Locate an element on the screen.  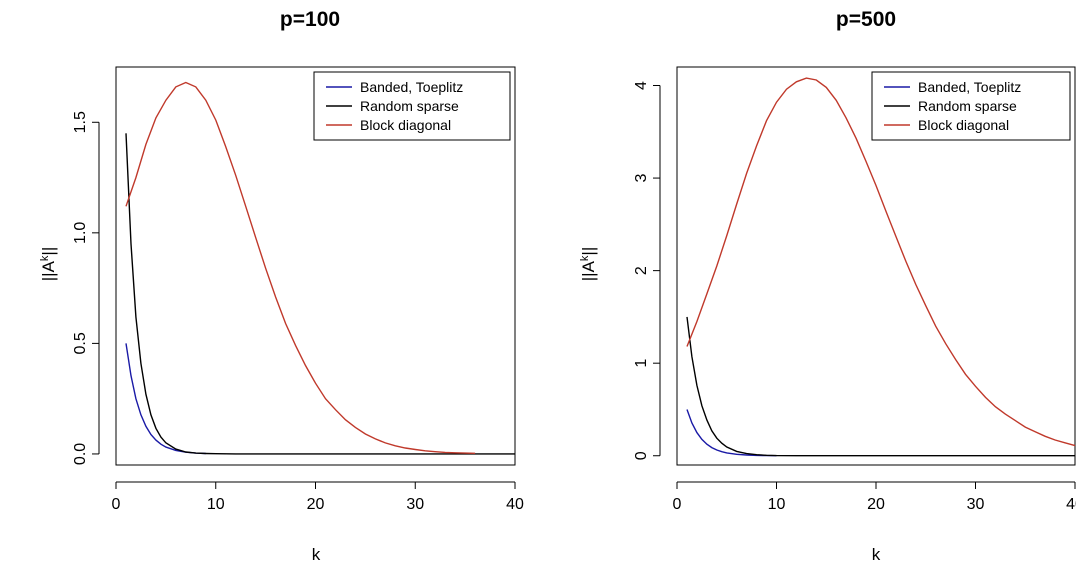
y-tick-label: 0 is located at coordinates (641, 455).